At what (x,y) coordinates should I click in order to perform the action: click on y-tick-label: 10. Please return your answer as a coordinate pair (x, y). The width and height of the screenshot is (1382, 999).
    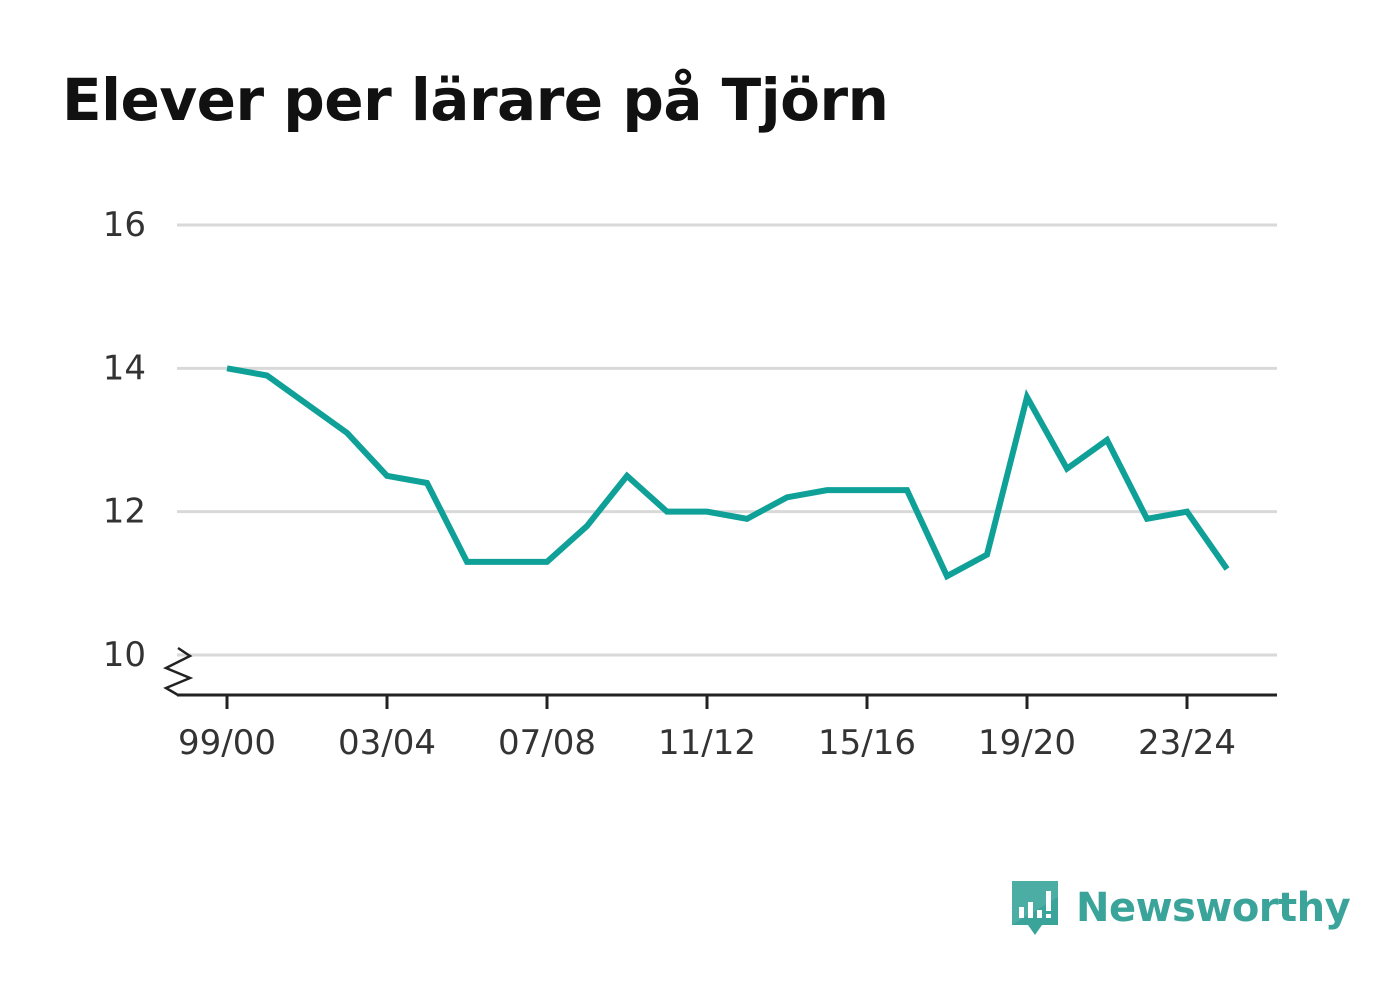
    Looking at the image, I should click on (124, 655).